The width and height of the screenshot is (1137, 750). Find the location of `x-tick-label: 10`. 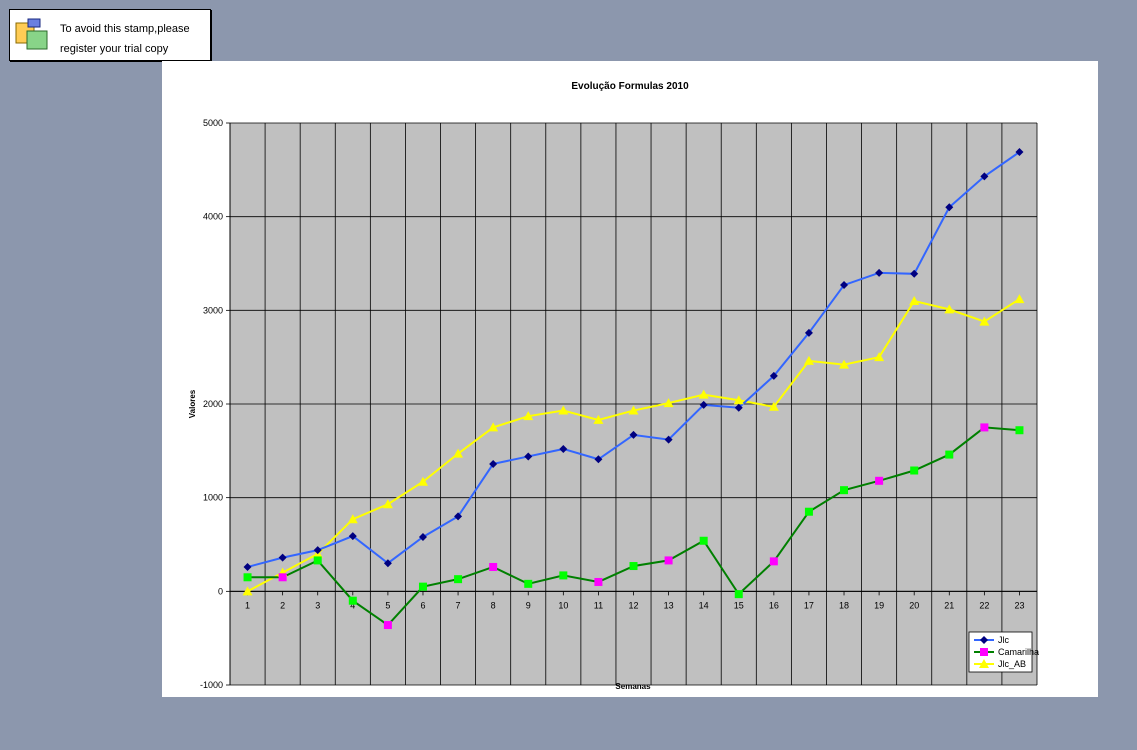

x-tick-label: 10 is located at coordinates (563, 605).